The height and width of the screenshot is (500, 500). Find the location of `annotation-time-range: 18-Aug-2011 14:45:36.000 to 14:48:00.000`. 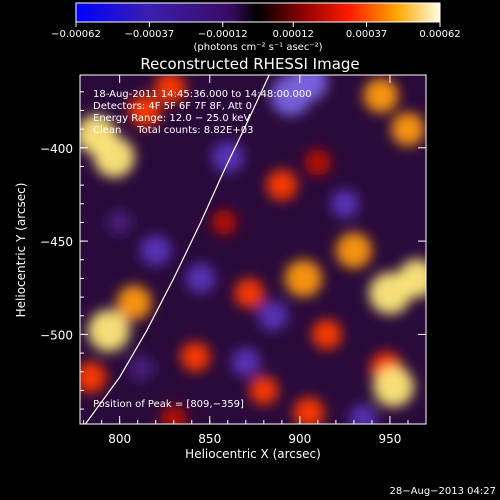

annotation-time-range: 18-Aug-2011 14:45:36.000 to 14:48:00.000 is located at coordinates (202, 94).